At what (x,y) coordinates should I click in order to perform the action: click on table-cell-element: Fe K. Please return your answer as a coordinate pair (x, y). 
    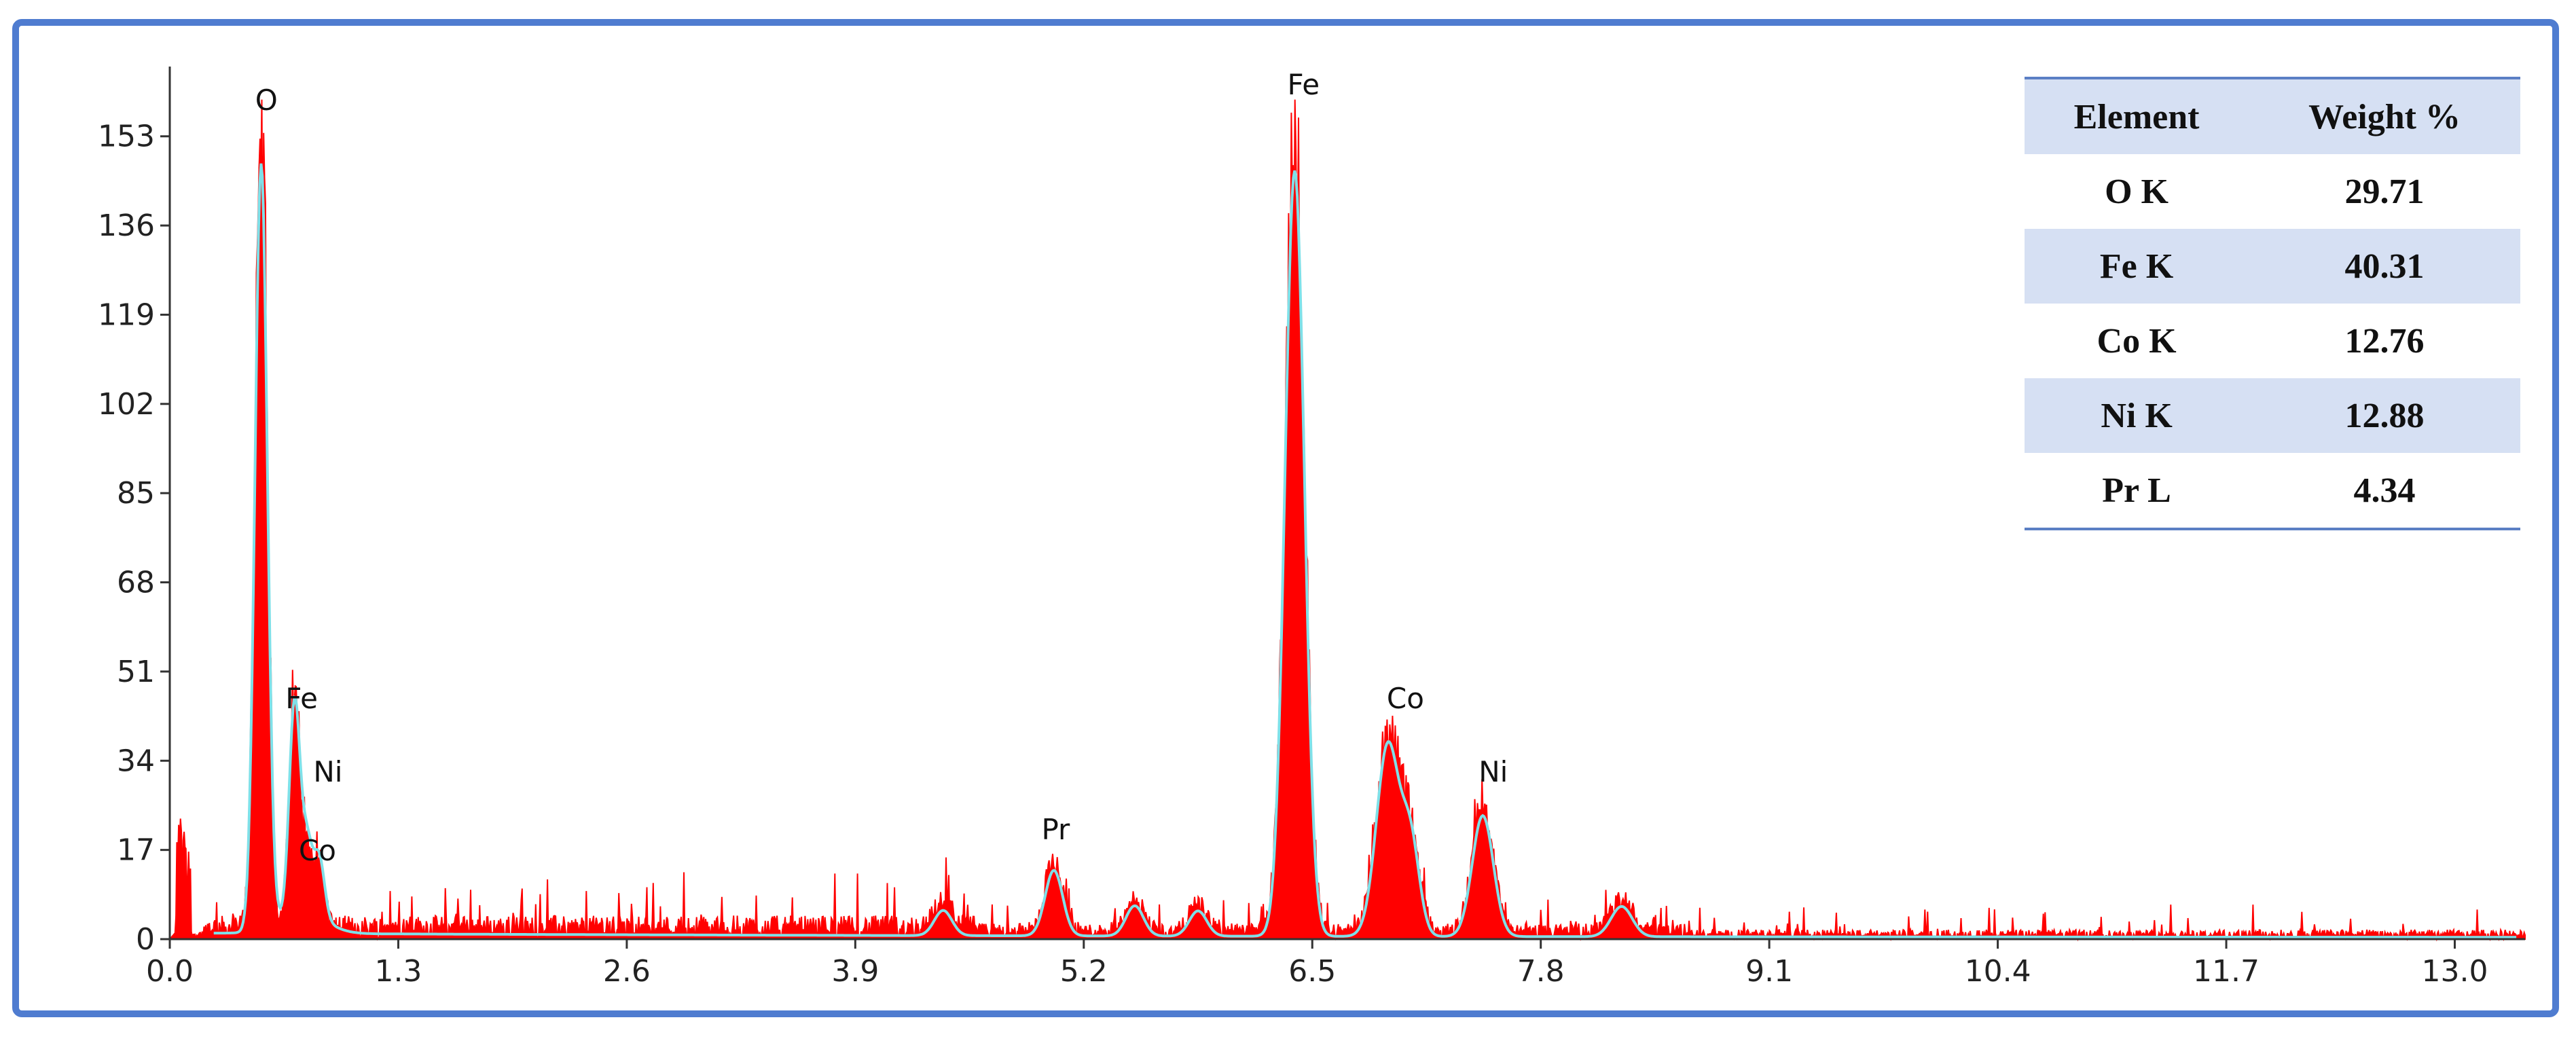
    Looking at the image, I should click on (2136, 266).